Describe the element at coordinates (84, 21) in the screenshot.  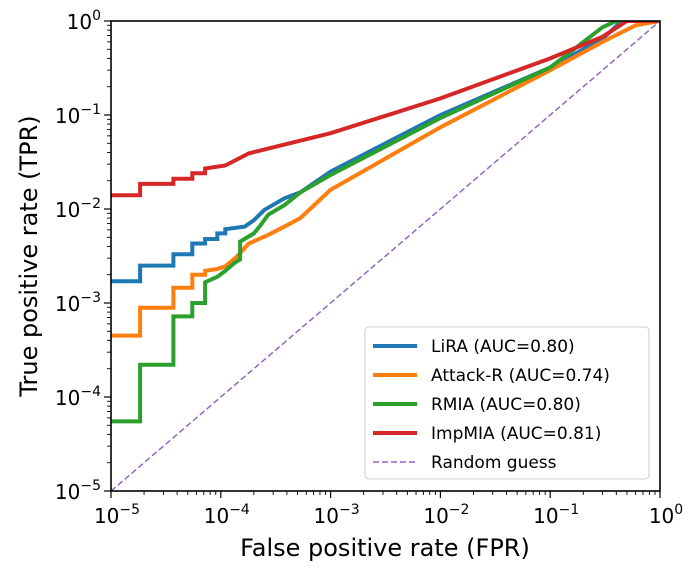
I see `y-tick-label: 10⁰` at that location.